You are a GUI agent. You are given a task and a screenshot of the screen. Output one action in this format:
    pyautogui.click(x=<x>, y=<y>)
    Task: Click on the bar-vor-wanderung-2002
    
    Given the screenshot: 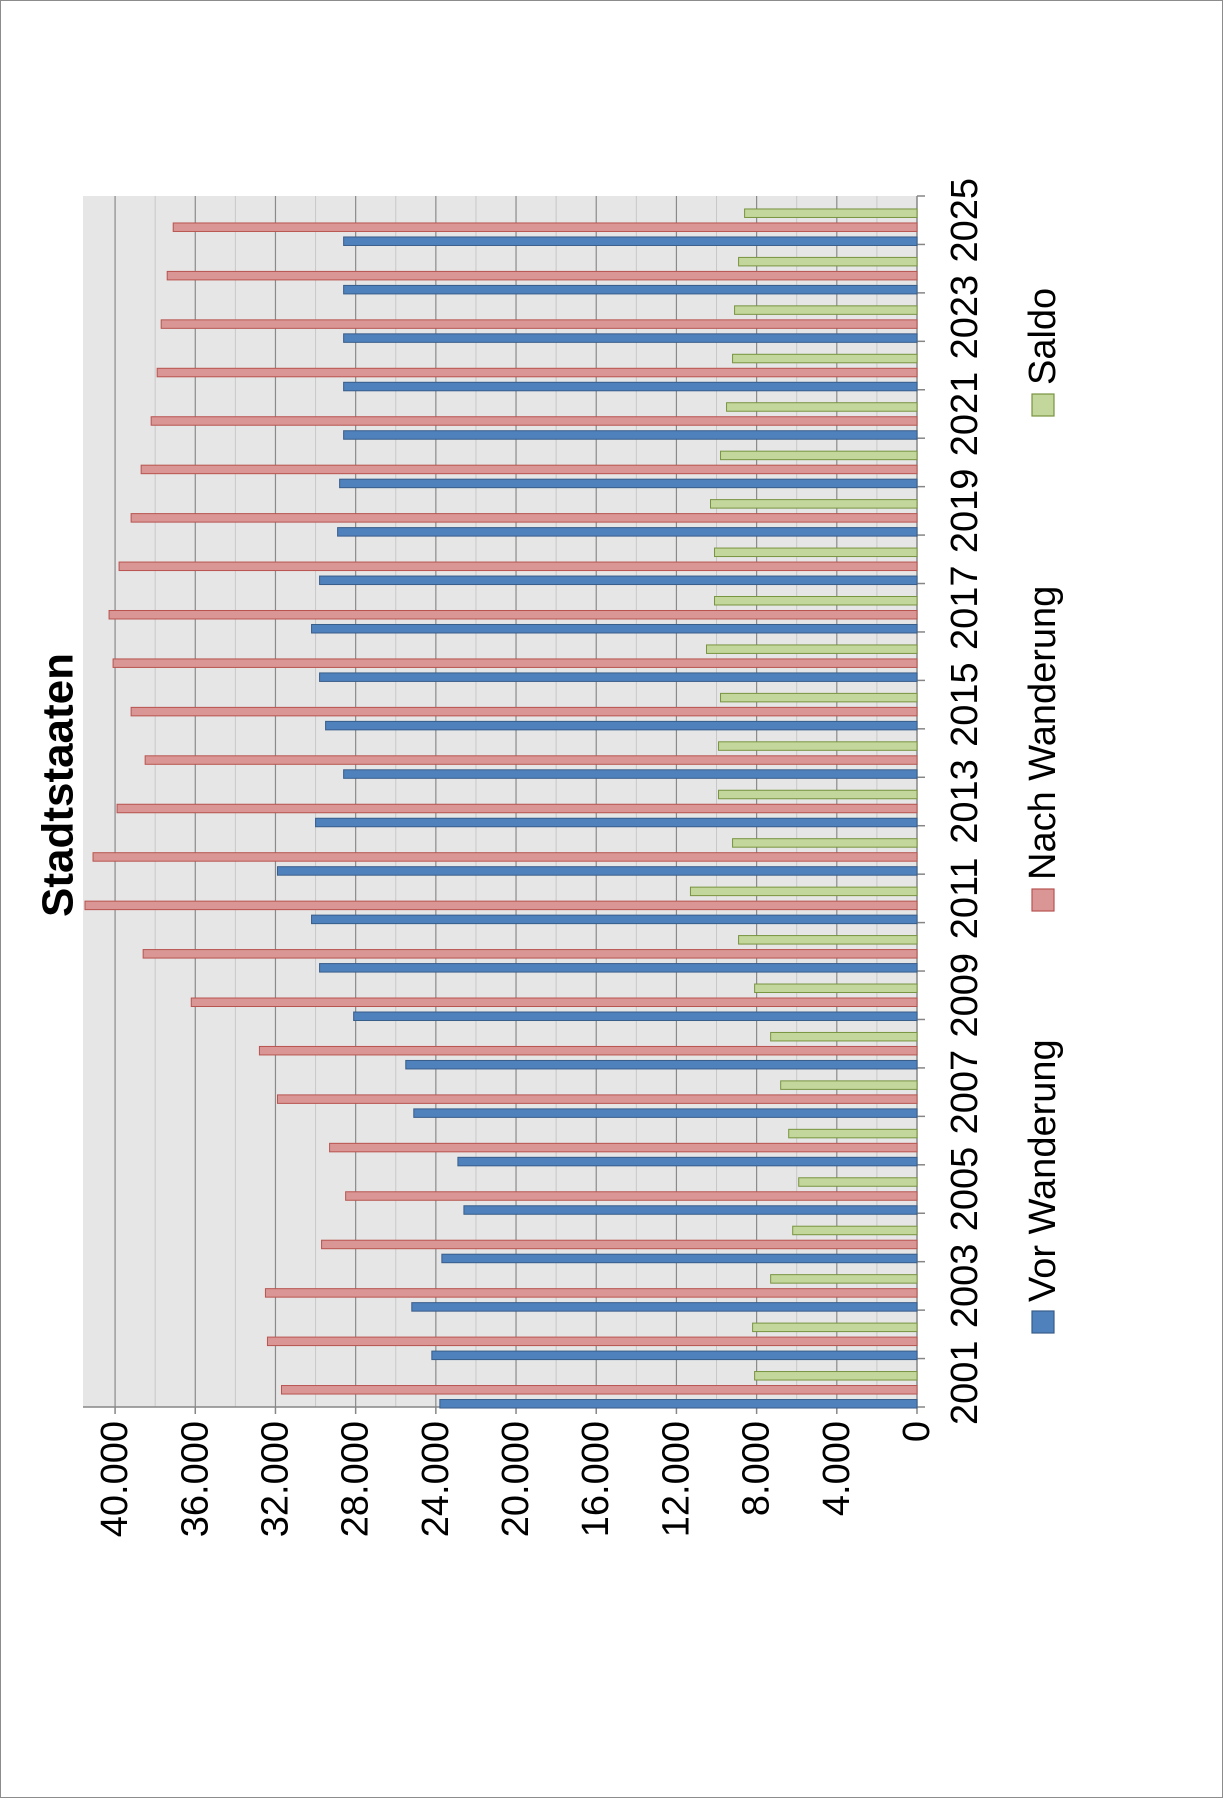 What is the action you would take?
    pyautogui.click(x=674, y=1355)
    